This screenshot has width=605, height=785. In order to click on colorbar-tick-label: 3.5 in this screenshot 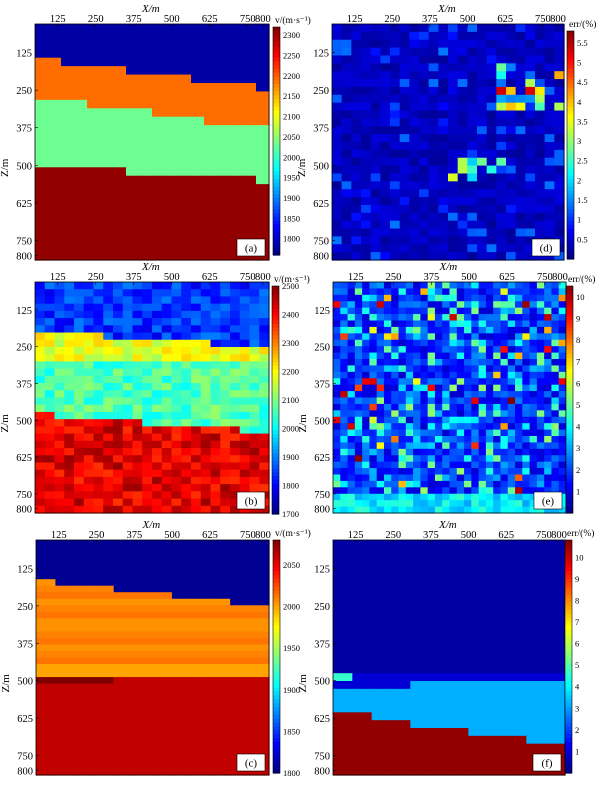, I will do `click(582, 121)`.